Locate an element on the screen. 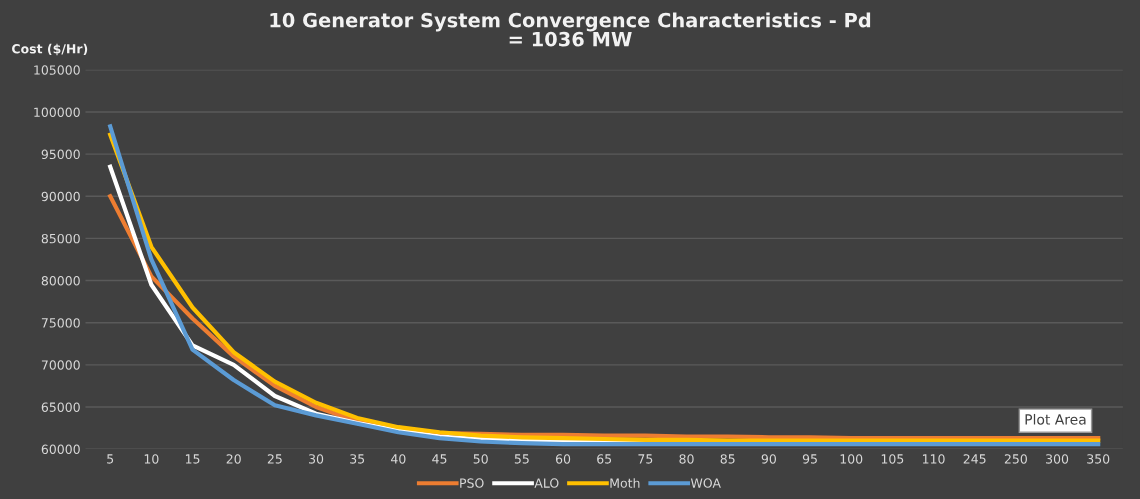  x-tick-label: 10 is located at coordinates (151, 459).